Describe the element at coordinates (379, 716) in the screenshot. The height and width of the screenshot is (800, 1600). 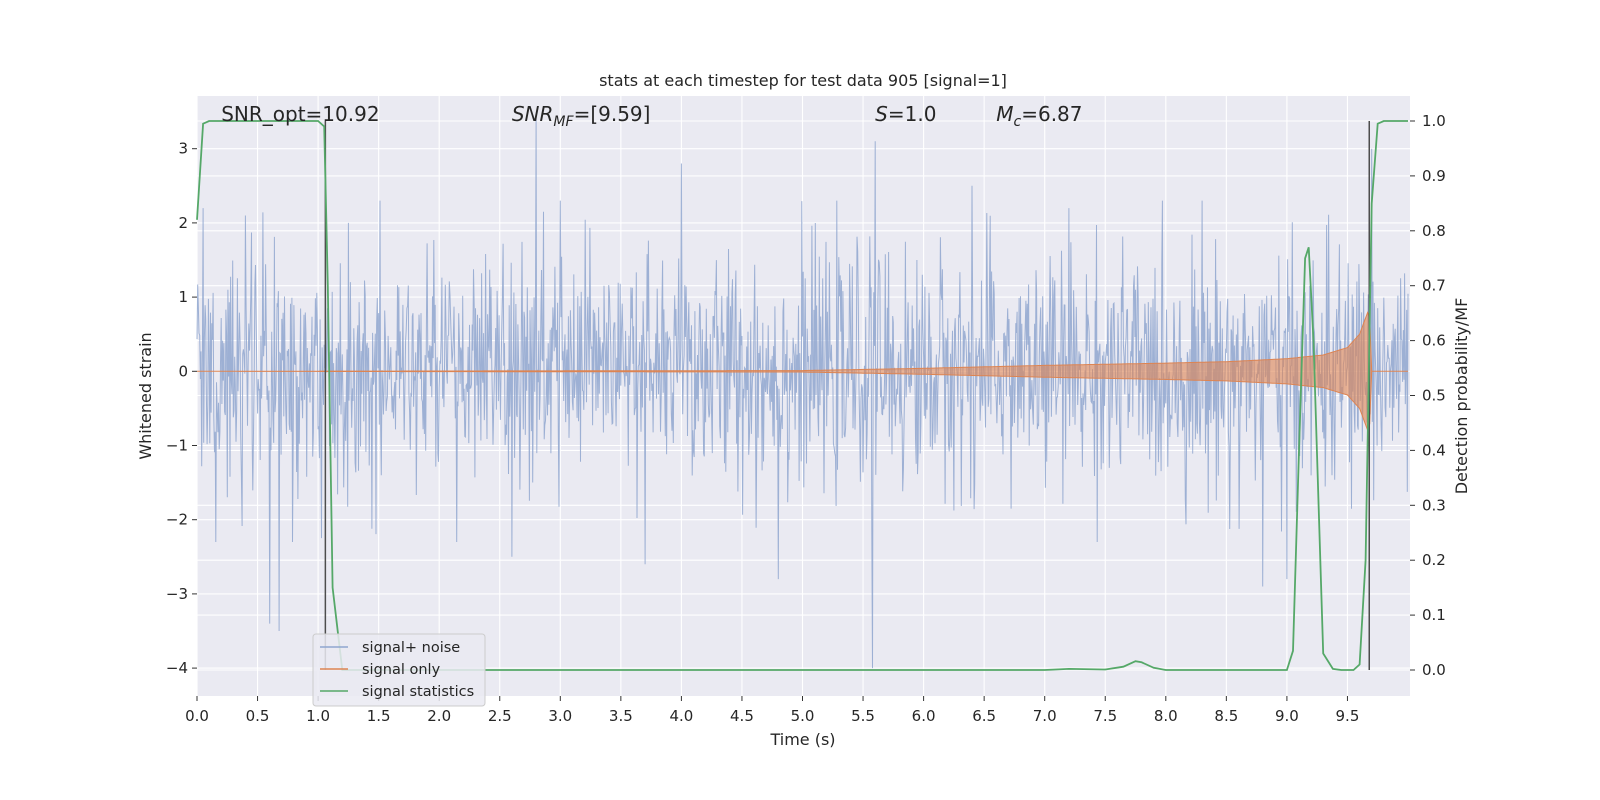
I see `x-tick-label-3: 1.5` at that location.